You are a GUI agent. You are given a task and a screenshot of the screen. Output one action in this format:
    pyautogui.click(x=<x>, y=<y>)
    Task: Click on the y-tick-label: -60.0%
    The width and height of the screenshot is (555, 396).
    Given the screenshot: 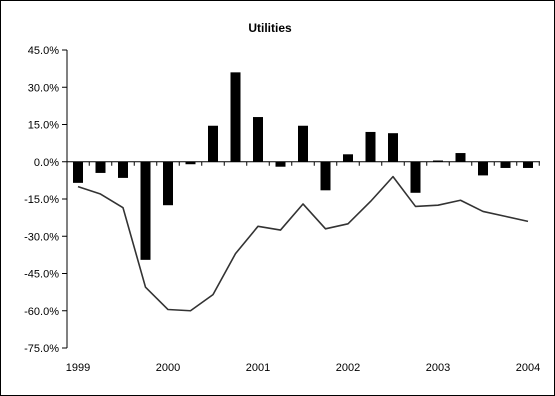 What is the action you would take?
    pyautogui.click(x=41, y=312)
    